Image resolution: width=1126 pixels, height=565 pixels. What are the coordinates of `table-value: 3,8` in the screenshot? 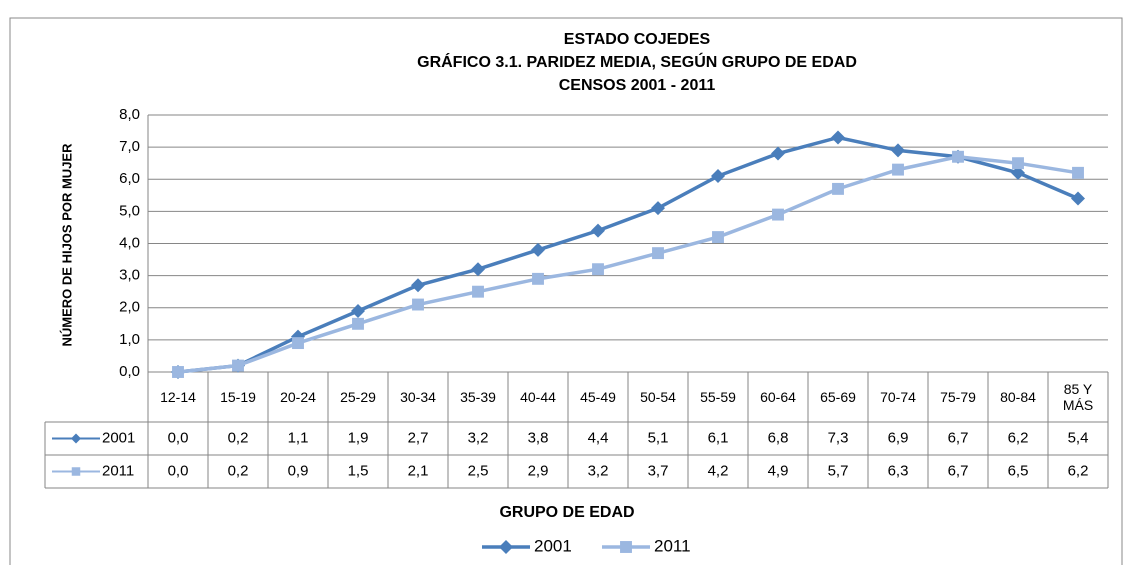 It's located at (538, 437).